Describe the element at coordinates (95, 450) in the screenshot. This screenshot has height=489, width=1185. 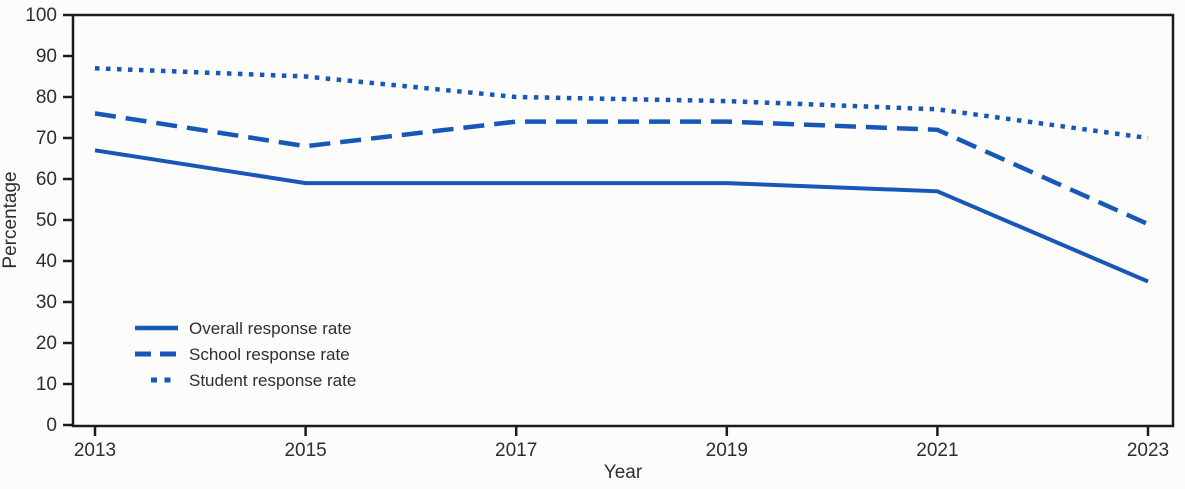
I see `x-tick-label: 2013` at that location.